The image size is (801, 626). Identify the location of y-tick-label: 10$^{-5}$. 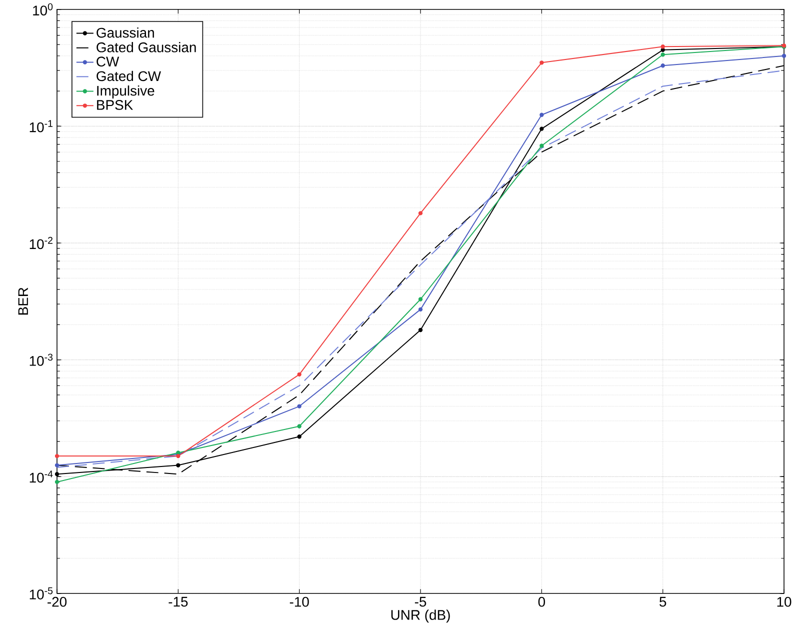
(41, 593).